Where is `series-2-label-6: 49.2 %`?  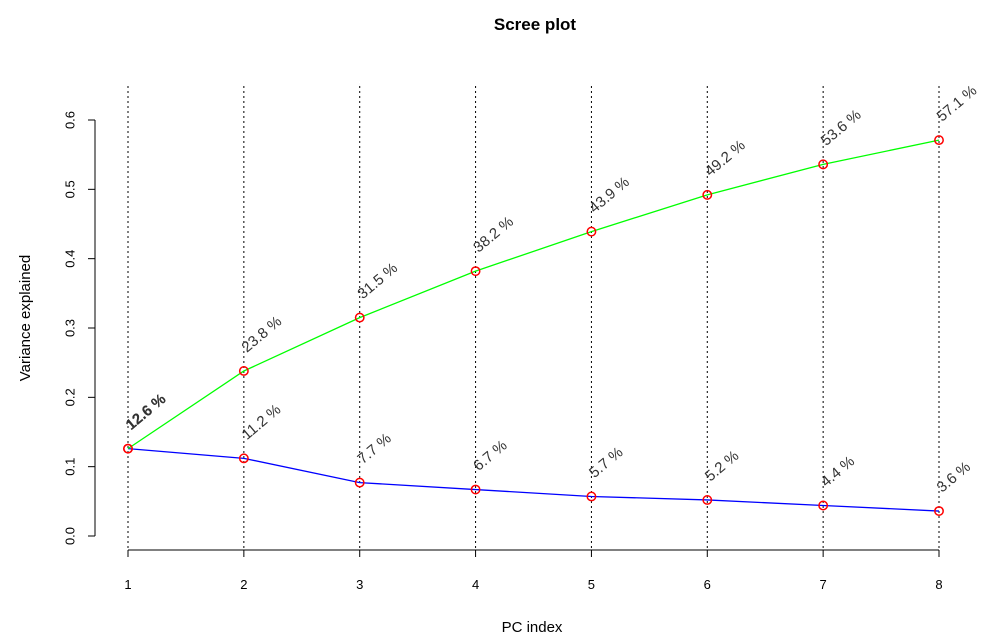 series-2-label-6: 49.2 % is located at coordinates (725, 158).